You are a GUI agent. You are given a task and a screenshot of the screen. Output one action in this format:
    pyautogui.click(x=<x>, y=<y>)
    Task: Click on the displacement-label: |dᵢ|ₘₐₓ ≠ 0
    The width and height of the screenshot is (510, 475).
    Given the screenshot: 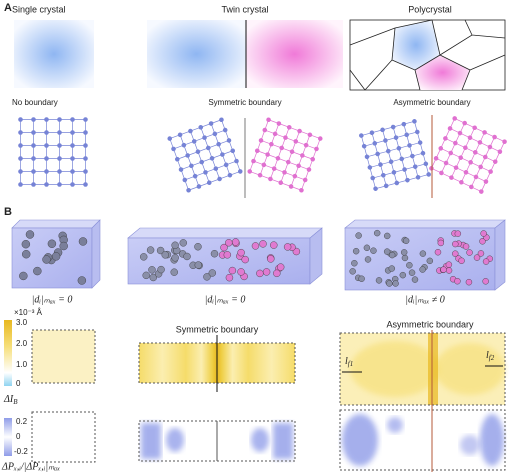 What is the action you would take?
    pyautogui.click(x=425, y=299)
    